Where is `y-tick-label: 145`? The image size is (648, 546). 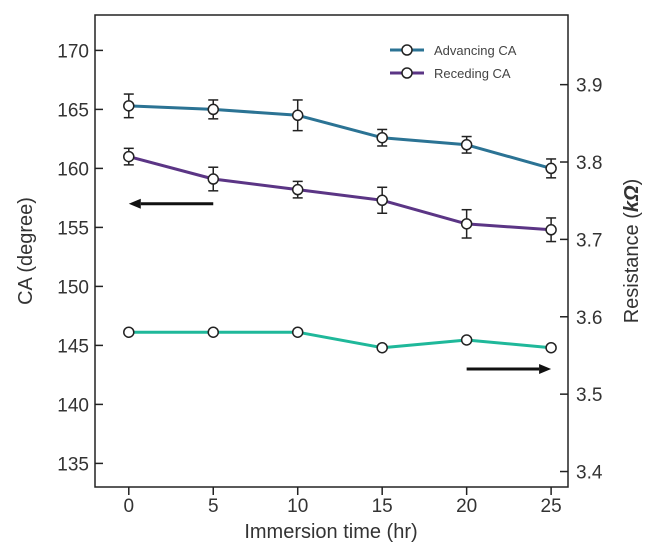 y-tick-label: 145 is located at coordinates (73, 346).